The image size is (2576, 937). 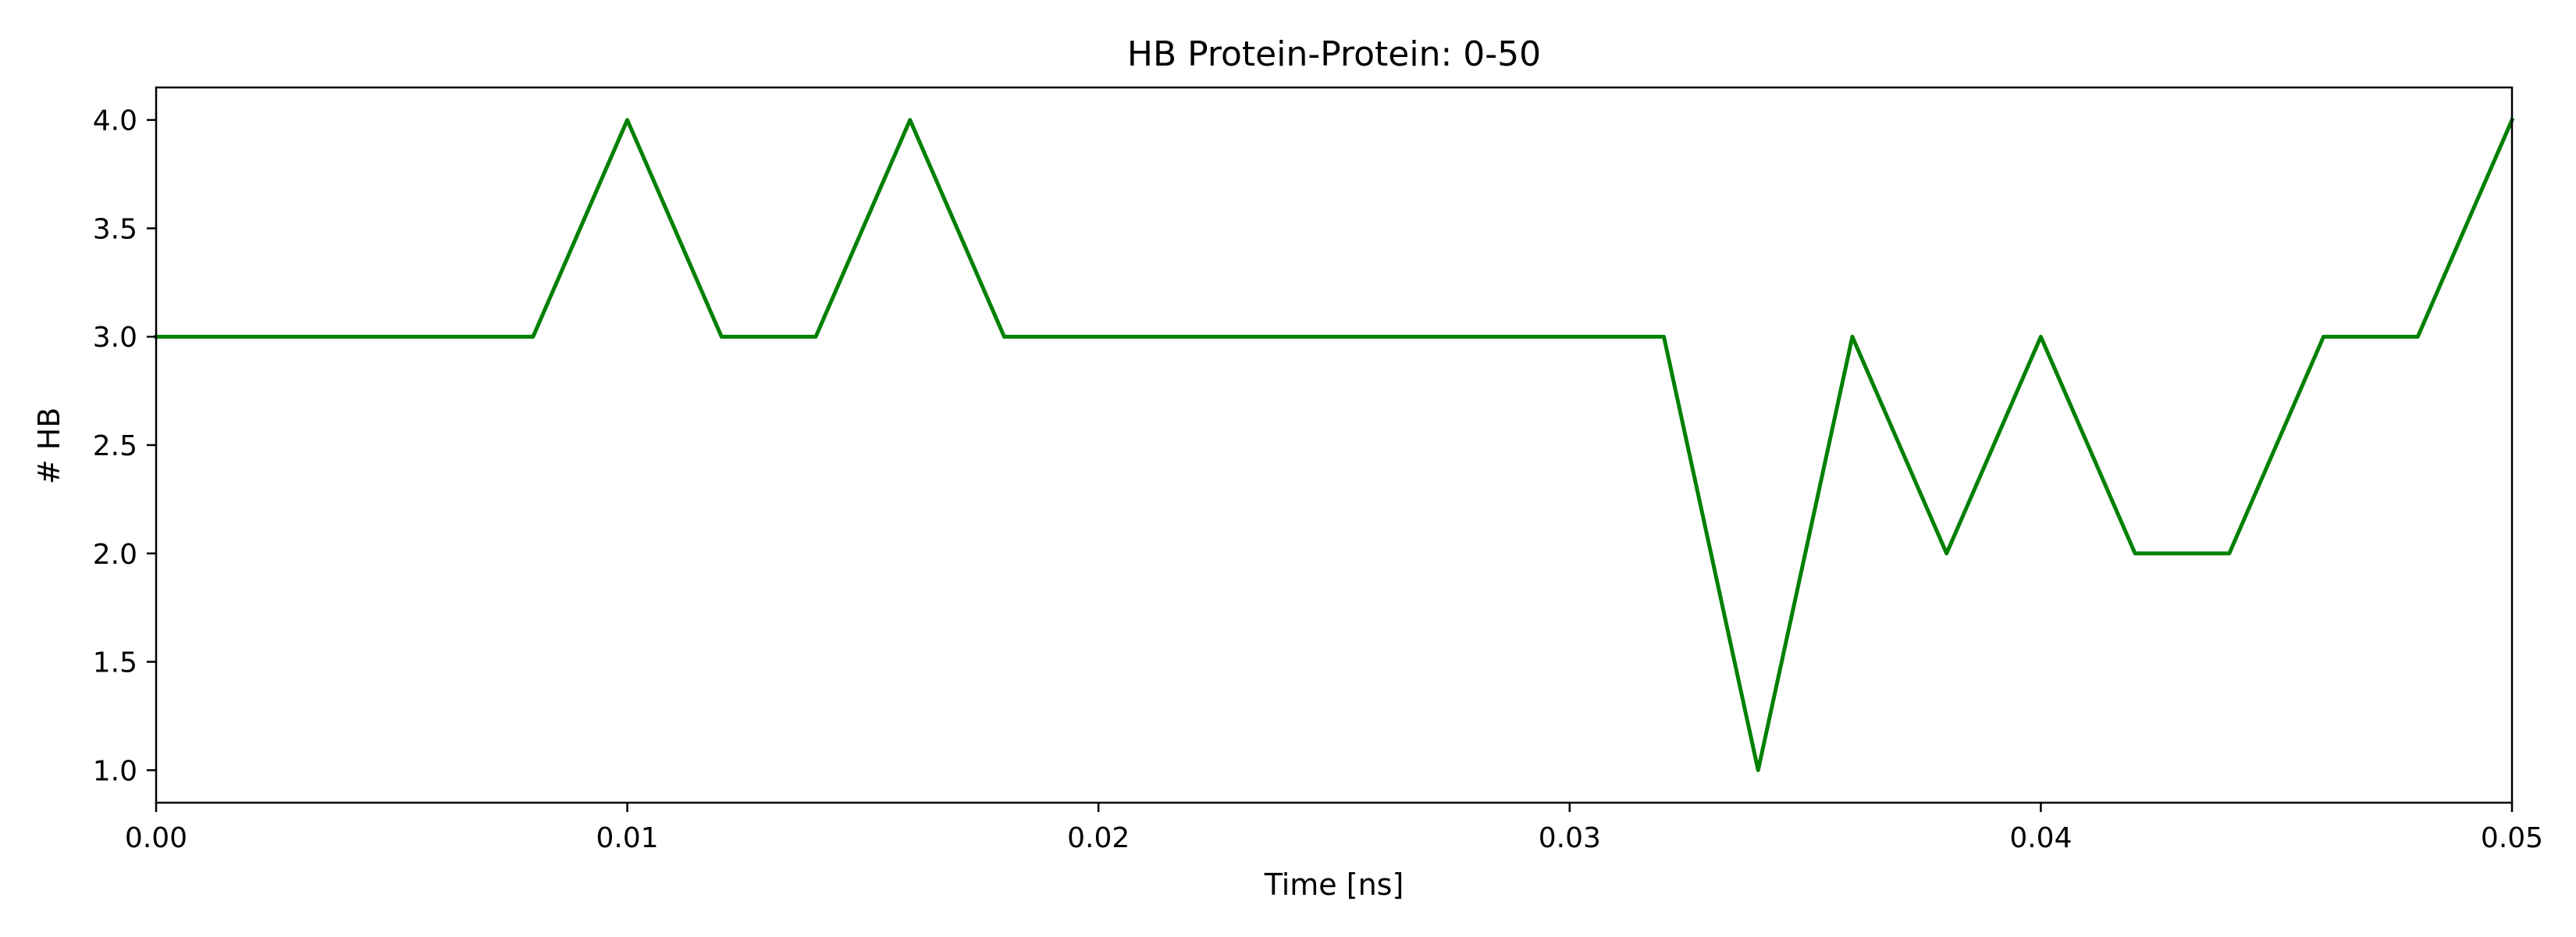 What do you see at coordinates (2512, 838) in the screenshot?
I see `x-tick-label: 0.05` at bounding box center [2512, 838].